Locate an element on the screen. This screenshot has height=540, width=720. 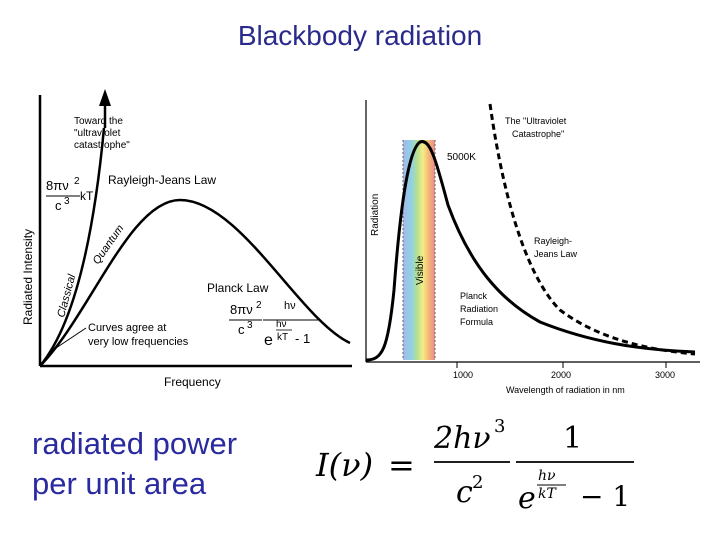
tick-label-1000: 1000 is located at coordinates (463, 375).